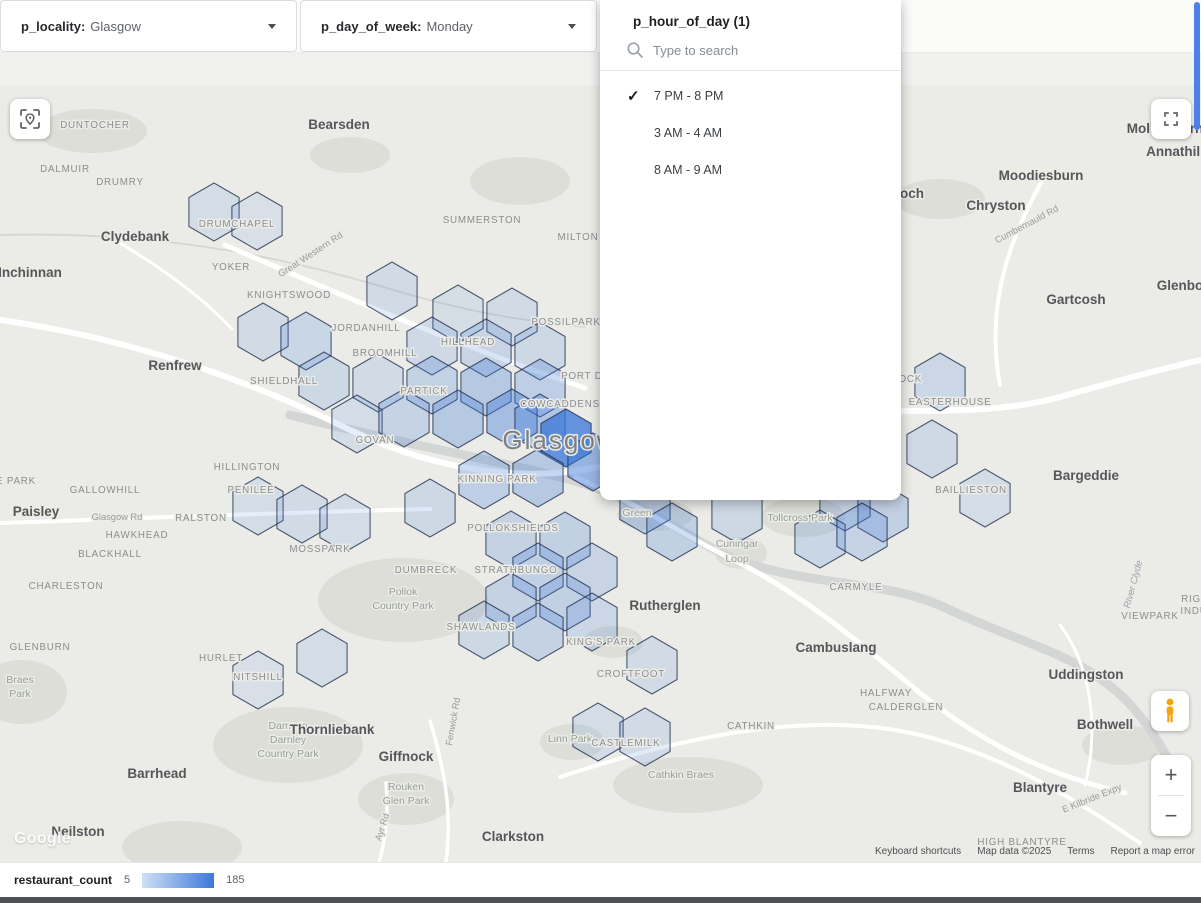 The width and height of the screenshot is (1201, 903). What do you see at coordinates (105, 490) in the screenshot?
I see `map-label: GALLOWHILL` at bounding box center [105, 490].